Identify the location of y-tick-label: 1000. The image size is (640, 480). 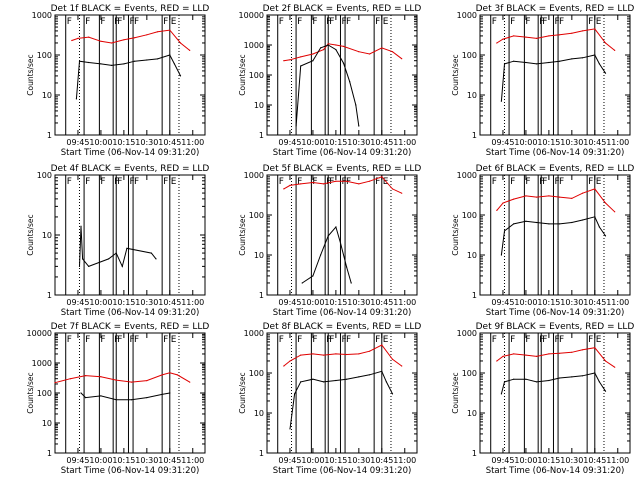
(42, 363).